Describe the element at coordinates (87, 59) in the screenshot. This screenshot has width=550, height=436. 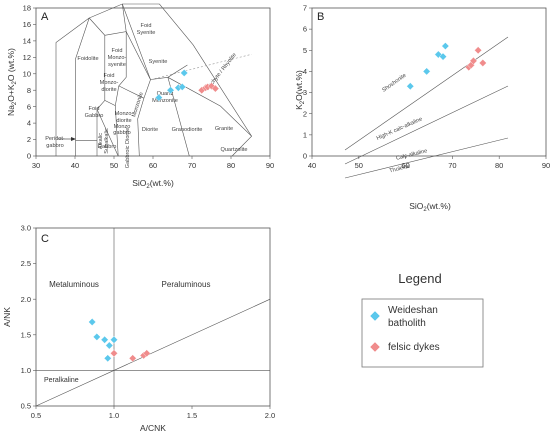
I see `field-foidolite: Foidolite` at that location.